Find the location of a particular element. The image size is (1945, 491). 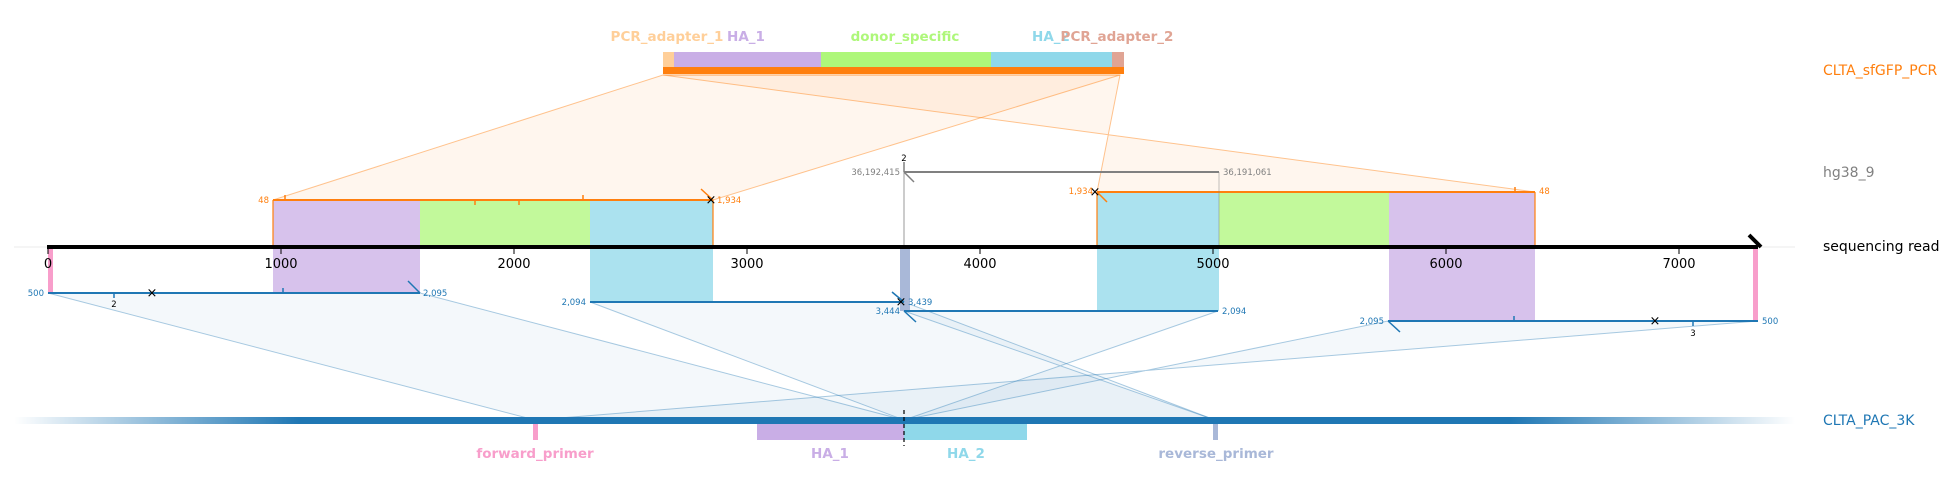

donor-ha-1-label: HA_1 is located at coordinates (830, 454).